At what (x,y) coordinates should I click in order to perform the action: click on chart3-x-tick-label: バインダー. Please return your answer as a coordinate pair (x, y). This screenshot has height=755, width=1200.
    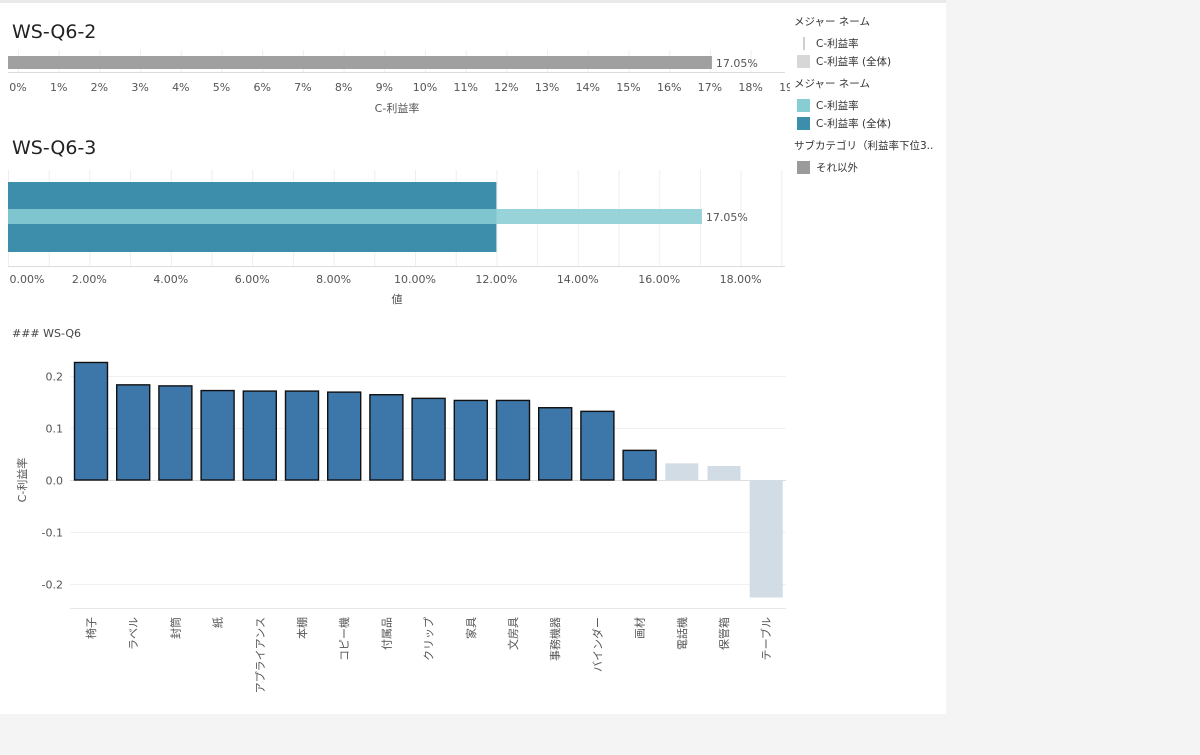
    Looking at the image, I should click on (597, 644).